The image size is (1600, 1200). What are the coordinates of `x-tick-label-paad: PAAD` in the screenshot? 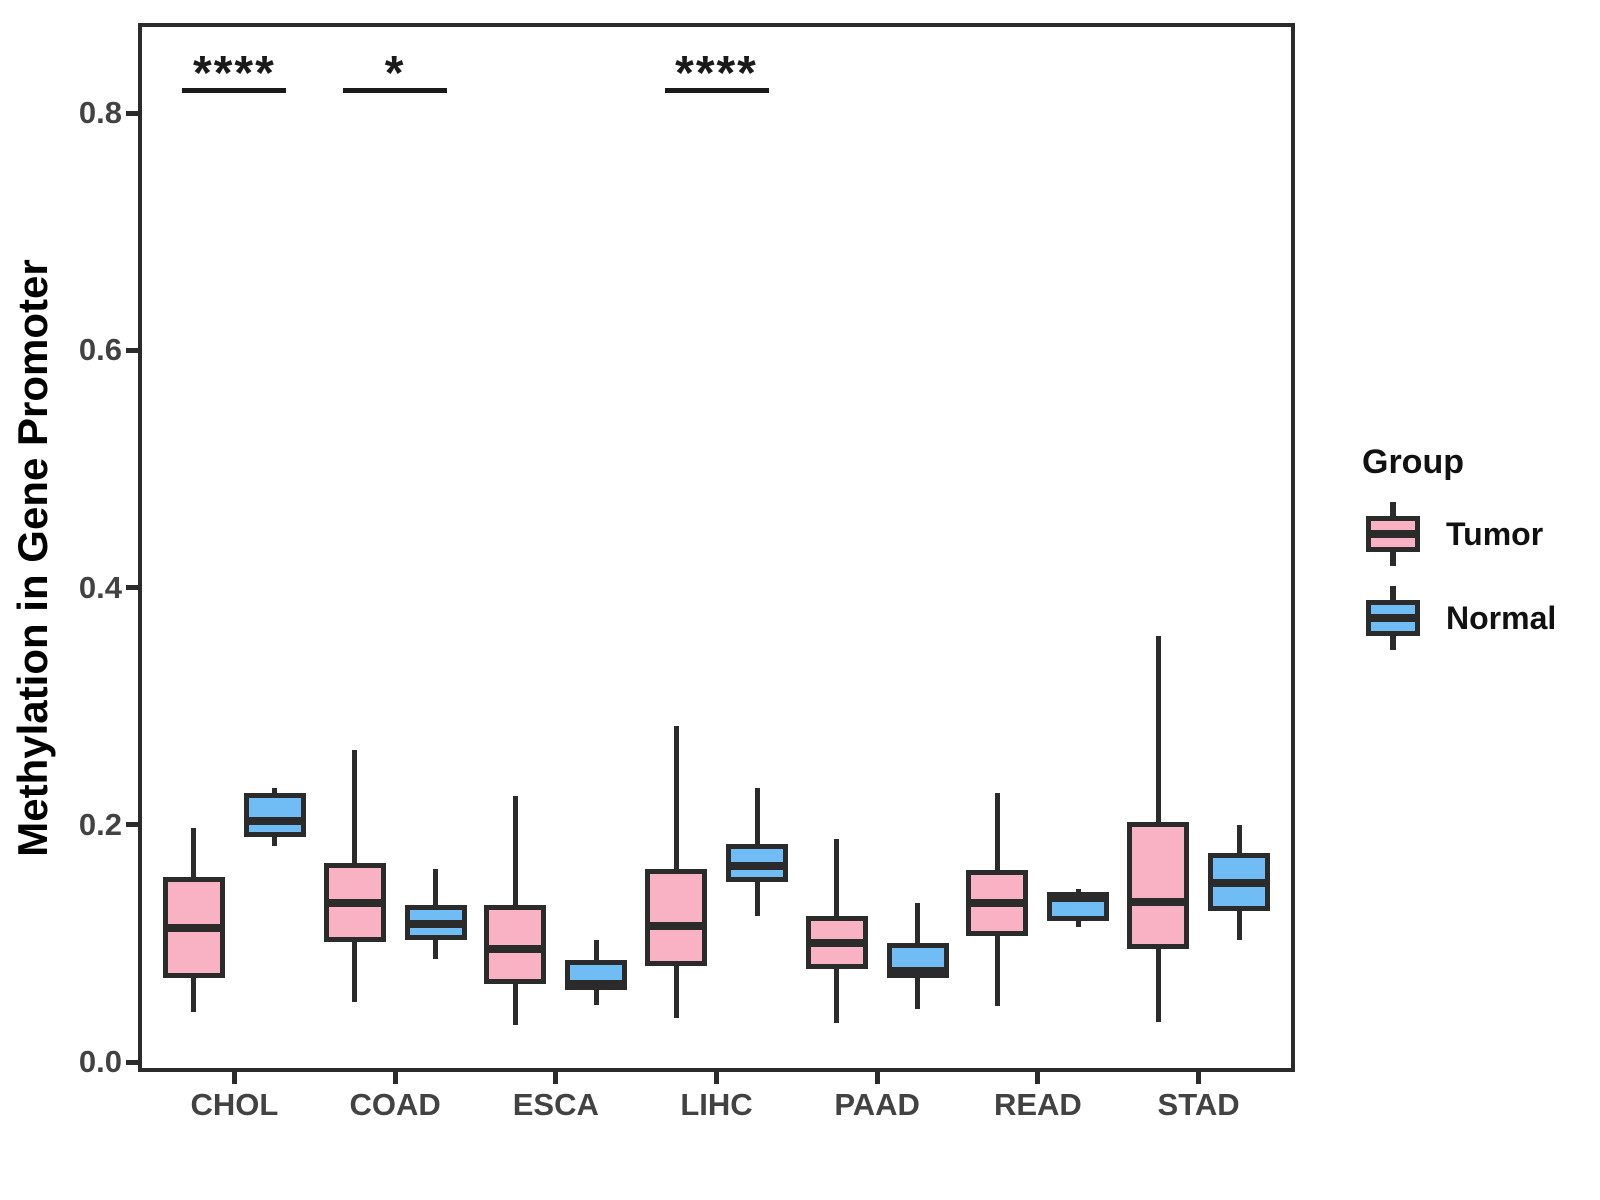 It's located at (877, 1104).